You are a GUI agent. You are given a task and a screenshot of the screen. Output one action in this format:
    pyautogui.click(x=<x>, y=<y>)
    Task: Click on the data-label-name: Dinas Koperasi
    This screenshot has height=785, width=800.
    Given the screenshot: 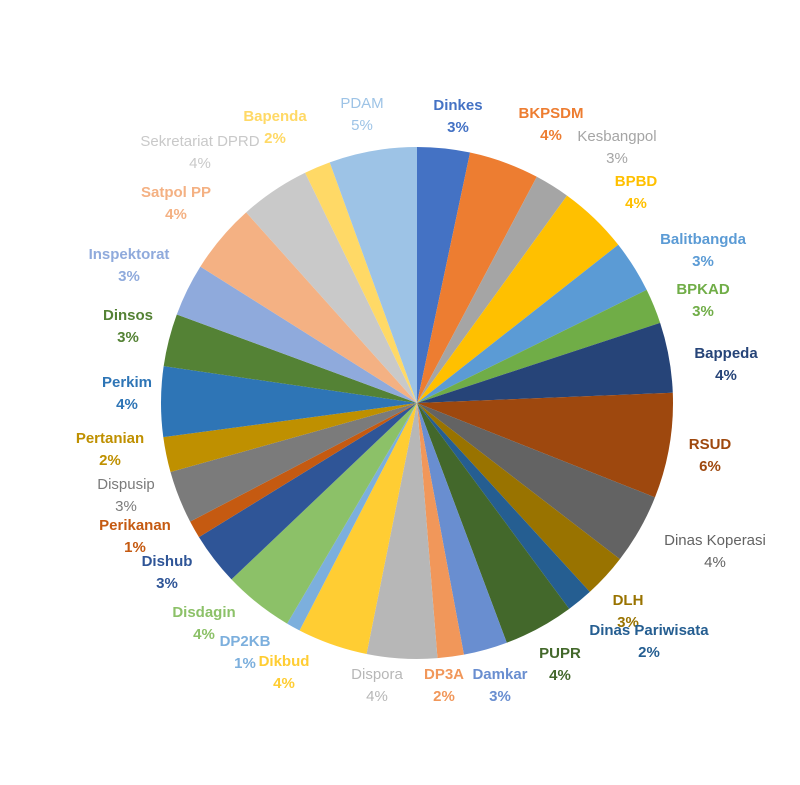 What is the action you would take?
    pyautogui.click(x=715, y=540)
    